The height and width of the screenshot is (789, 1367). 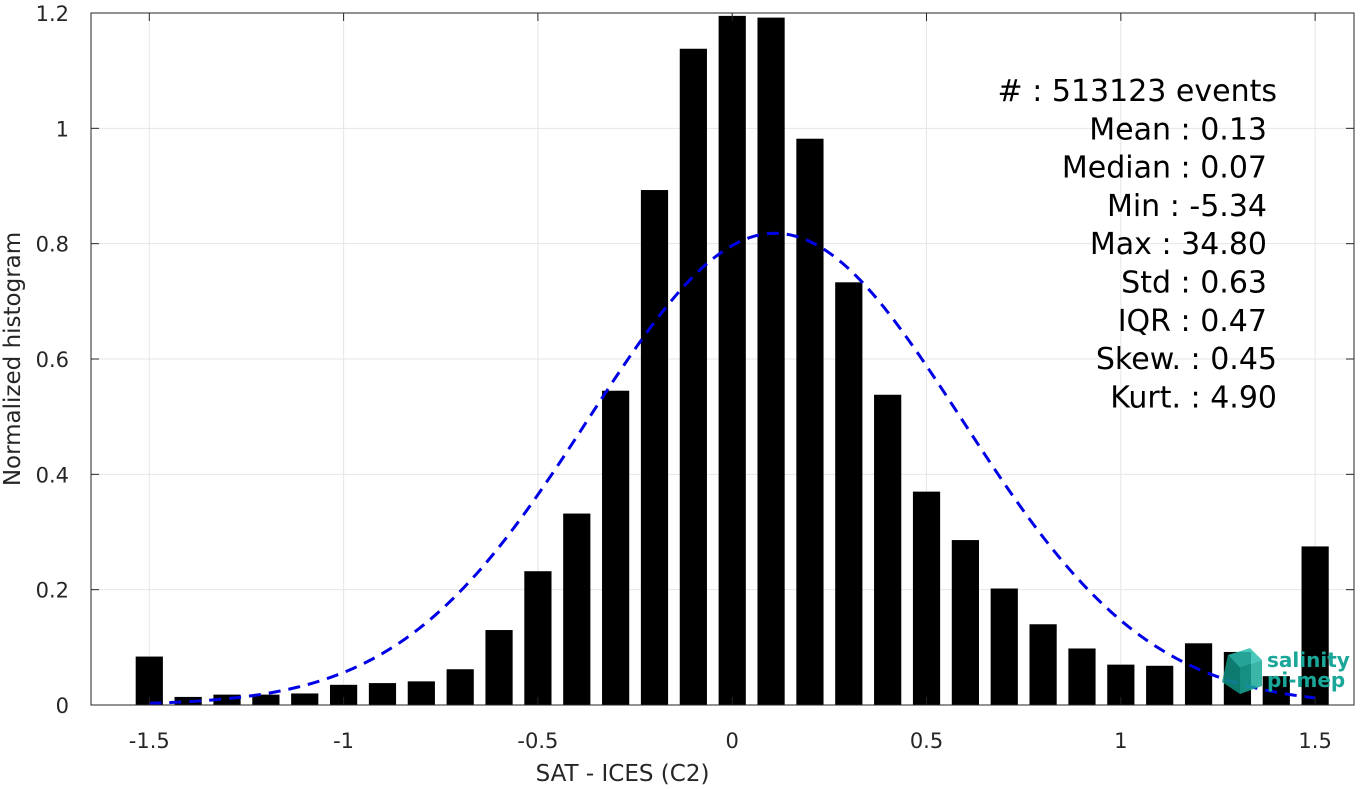 What do you see at coordinates (926, 741) in the screenshot?
I see `x-tick-label: 0.5` at bounding box center [926, 741].